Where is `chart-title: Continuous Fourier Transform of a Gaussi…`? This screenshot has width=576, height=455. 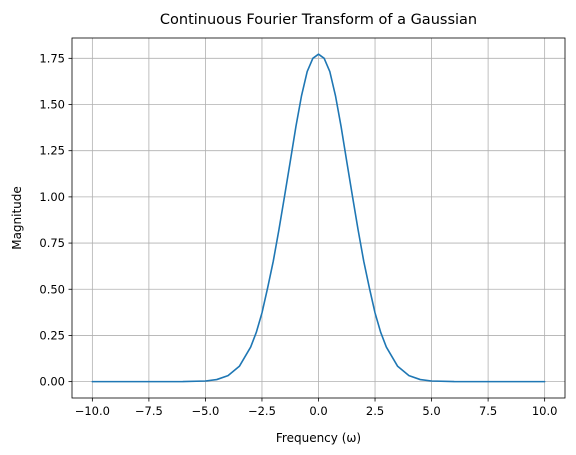
chart-title: Continuous Fourier Transform of a Gaussi… is located at coordinates (318, 20).